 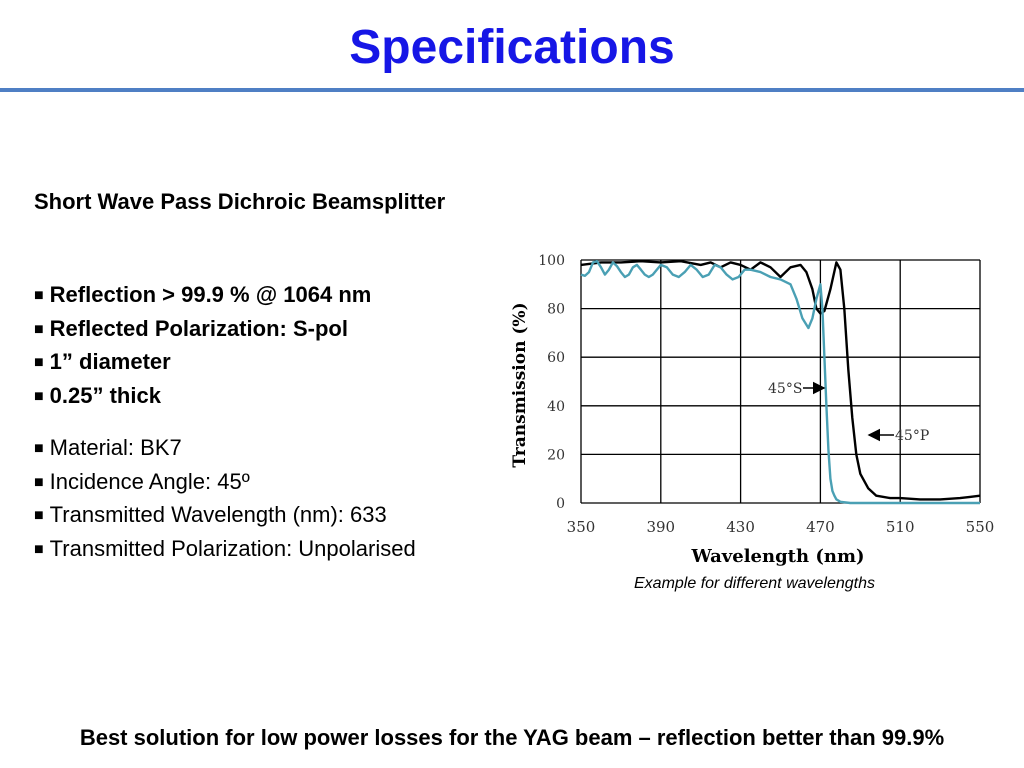 What do you see at coordinates (660, 527) in the screenshot?
I see `x-tick-label: 390` at bounding box center [660, 527].